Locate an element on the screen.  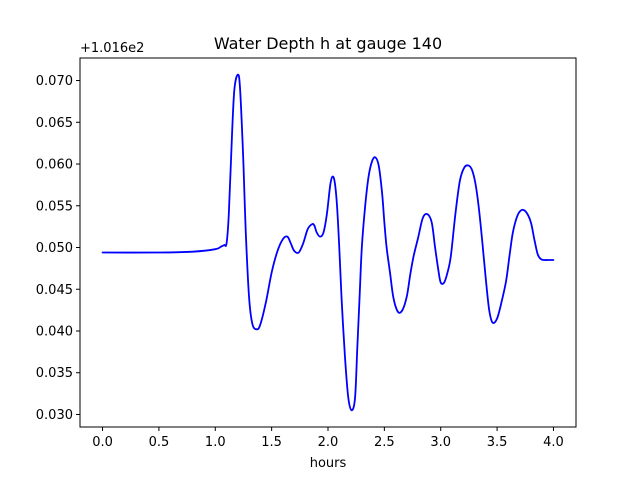
x-tick-label: 1.5 is located at coordinates (271, 442).